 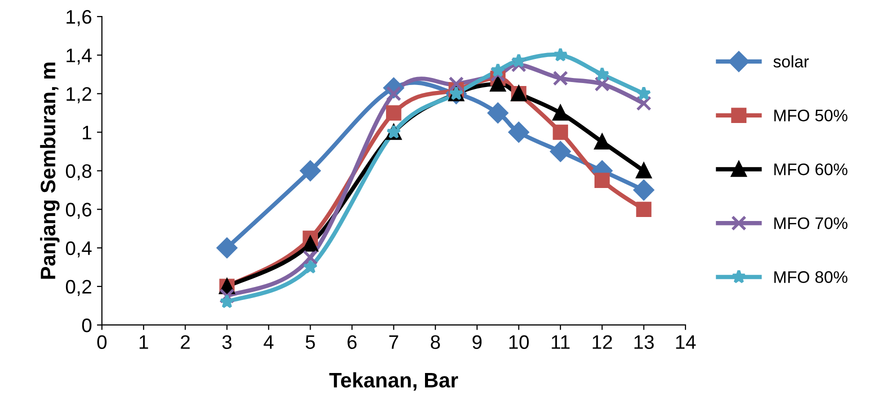 I want to click on y-tick-label: 0,8, so click(x=79, y=172).